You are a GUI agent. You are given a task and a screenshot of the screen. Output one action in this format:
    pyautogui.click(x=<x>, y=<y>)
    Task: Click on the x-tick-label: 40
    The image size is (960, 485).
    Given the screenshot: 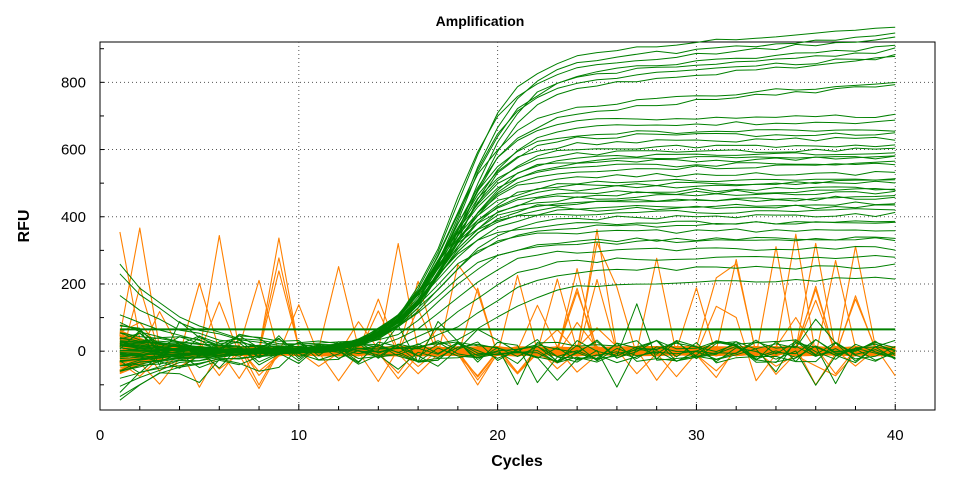 What is the action you would take?
    pyautogui.click(x=895, y=435)
    